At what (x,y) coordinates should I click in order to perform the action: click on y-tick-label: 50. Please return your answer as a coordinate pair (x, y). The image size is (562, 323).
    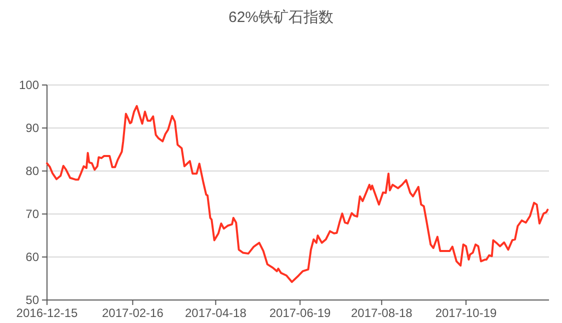
    Looking at the image, I should click on (33, 300).